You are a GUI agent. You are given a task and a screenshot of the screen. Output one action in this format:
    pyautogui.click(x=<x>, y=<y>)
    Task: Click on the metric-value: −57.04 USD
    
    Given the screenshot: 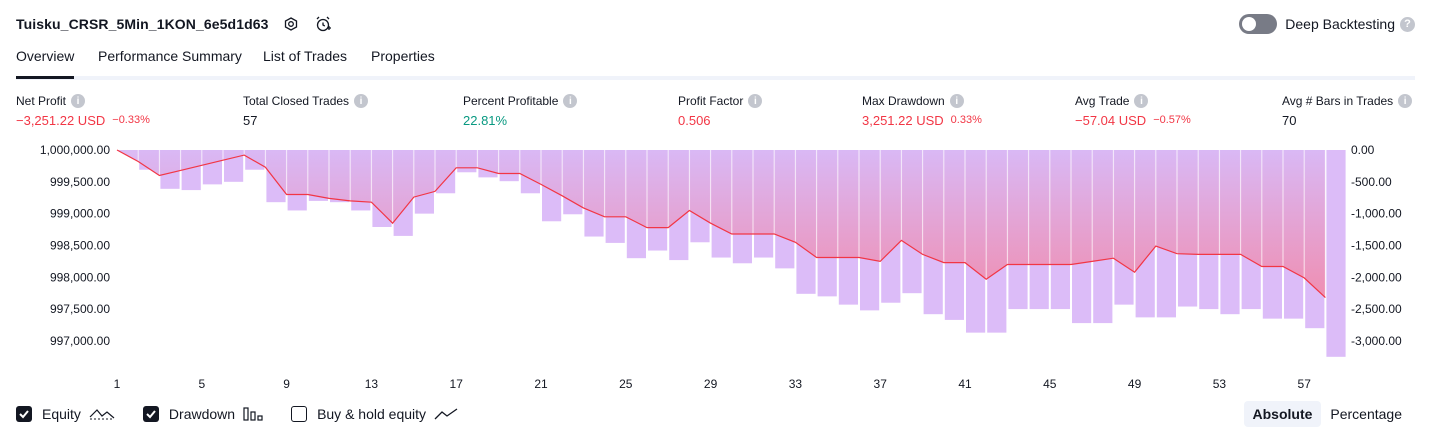 What is the action you would take?
    pyautogui.click(x=1111, y=120)
    